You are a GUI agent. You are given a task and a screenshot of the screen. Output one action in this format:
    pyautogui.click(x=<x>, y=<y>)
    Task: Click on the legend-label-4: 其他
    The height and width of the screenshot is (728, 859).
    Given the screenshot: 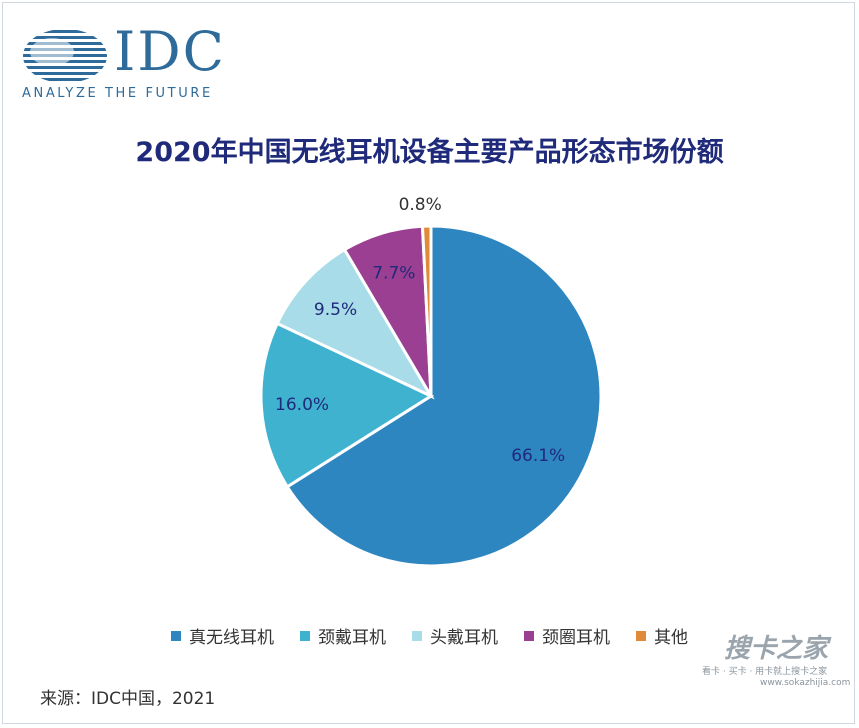 What is the action you would take?
    pyautogui.click(x=671, y=638)
    